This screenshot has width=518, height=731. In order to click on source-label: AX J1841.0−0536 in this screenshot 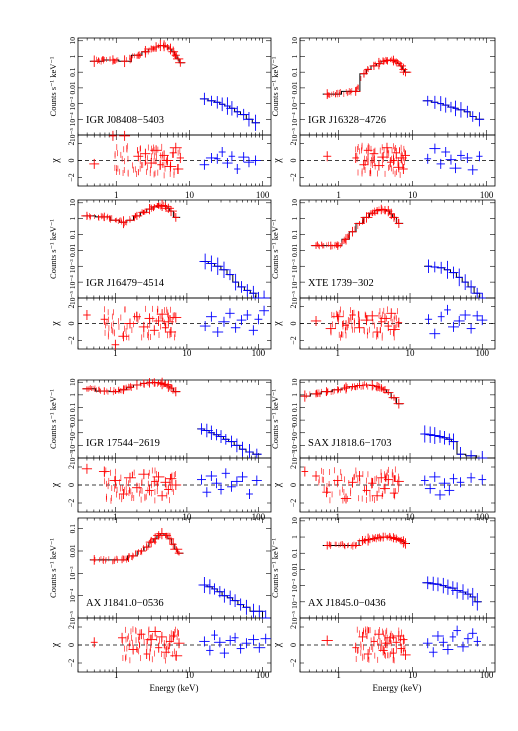, I will do `click(125, 603)`.